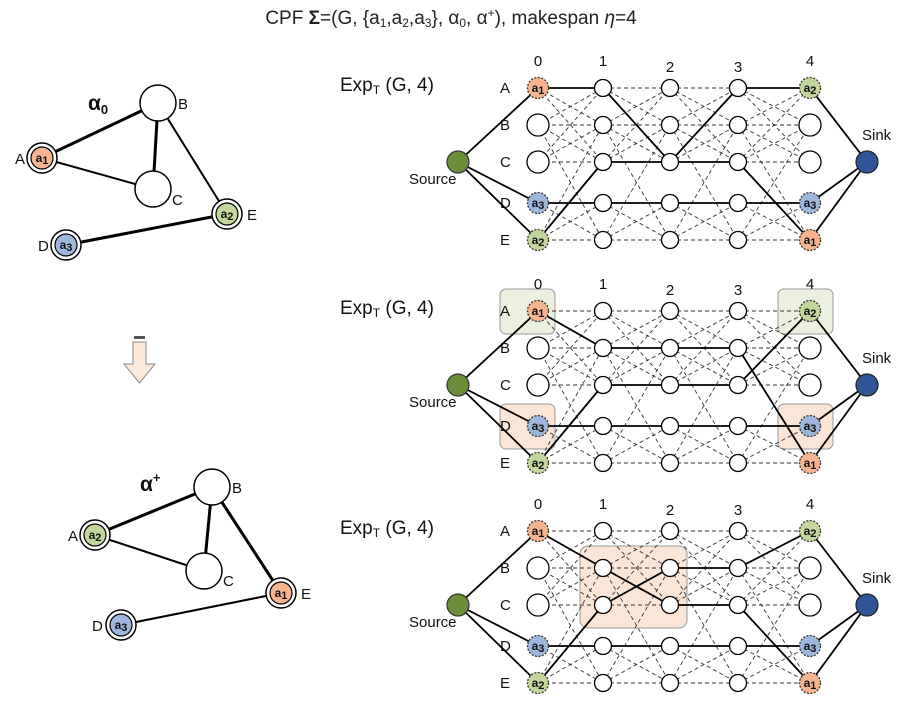  I want to click on agent-label-a2: a2, so click(538, 464).